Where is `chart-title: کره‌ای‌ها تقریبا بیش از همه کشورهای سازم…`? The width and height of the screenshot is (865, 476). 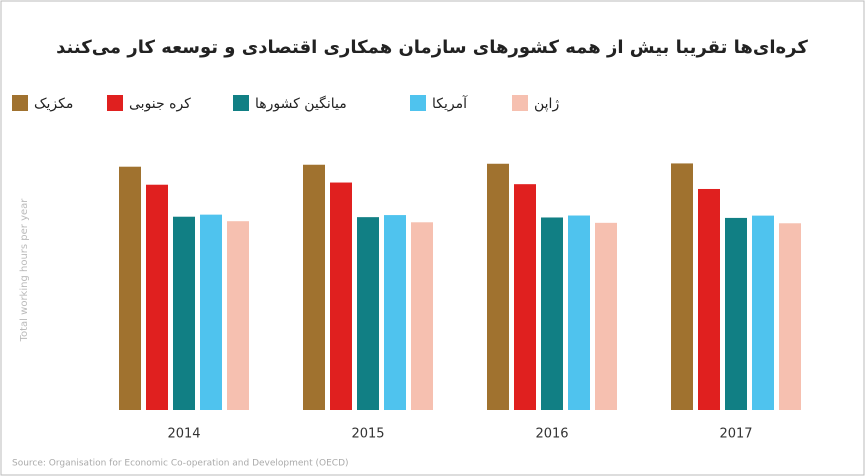
chart-title: کره‌ای‌ها تقریبا بیش از همه کشورهای سازم… is located at coordinates (432, 47).